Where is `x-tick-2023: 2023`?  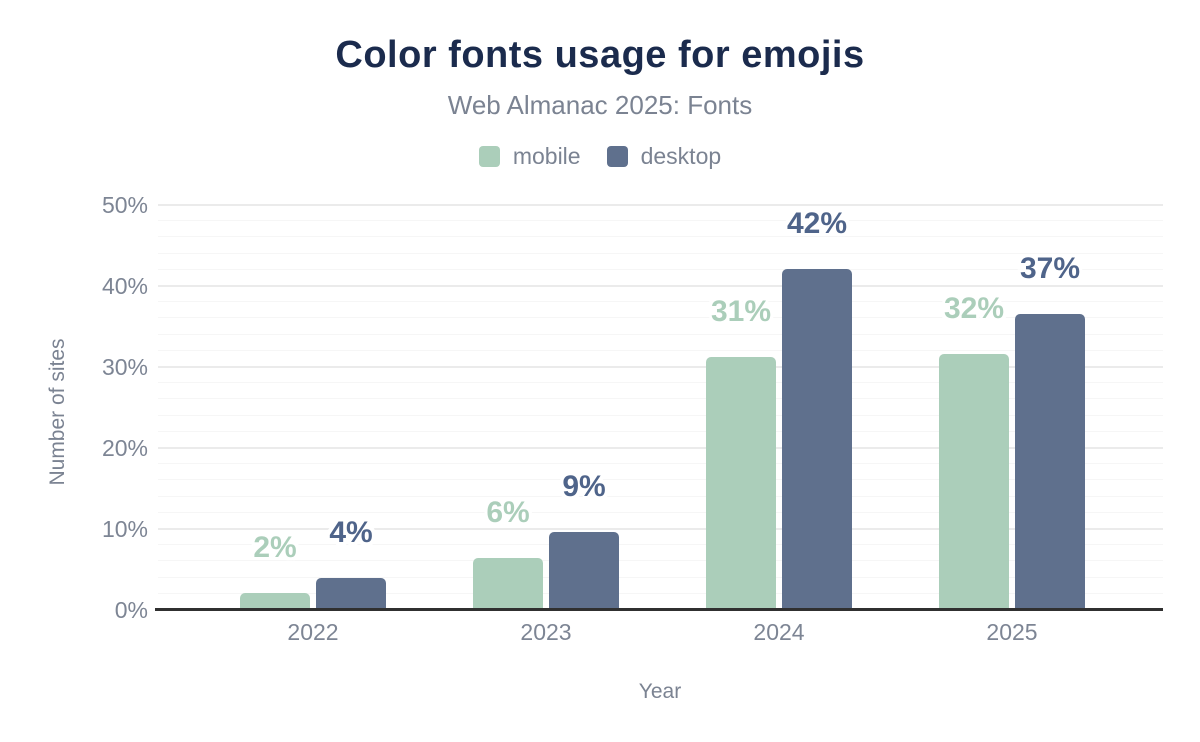
x-tick-2023: 2023 is located at coordinates (546, 632).